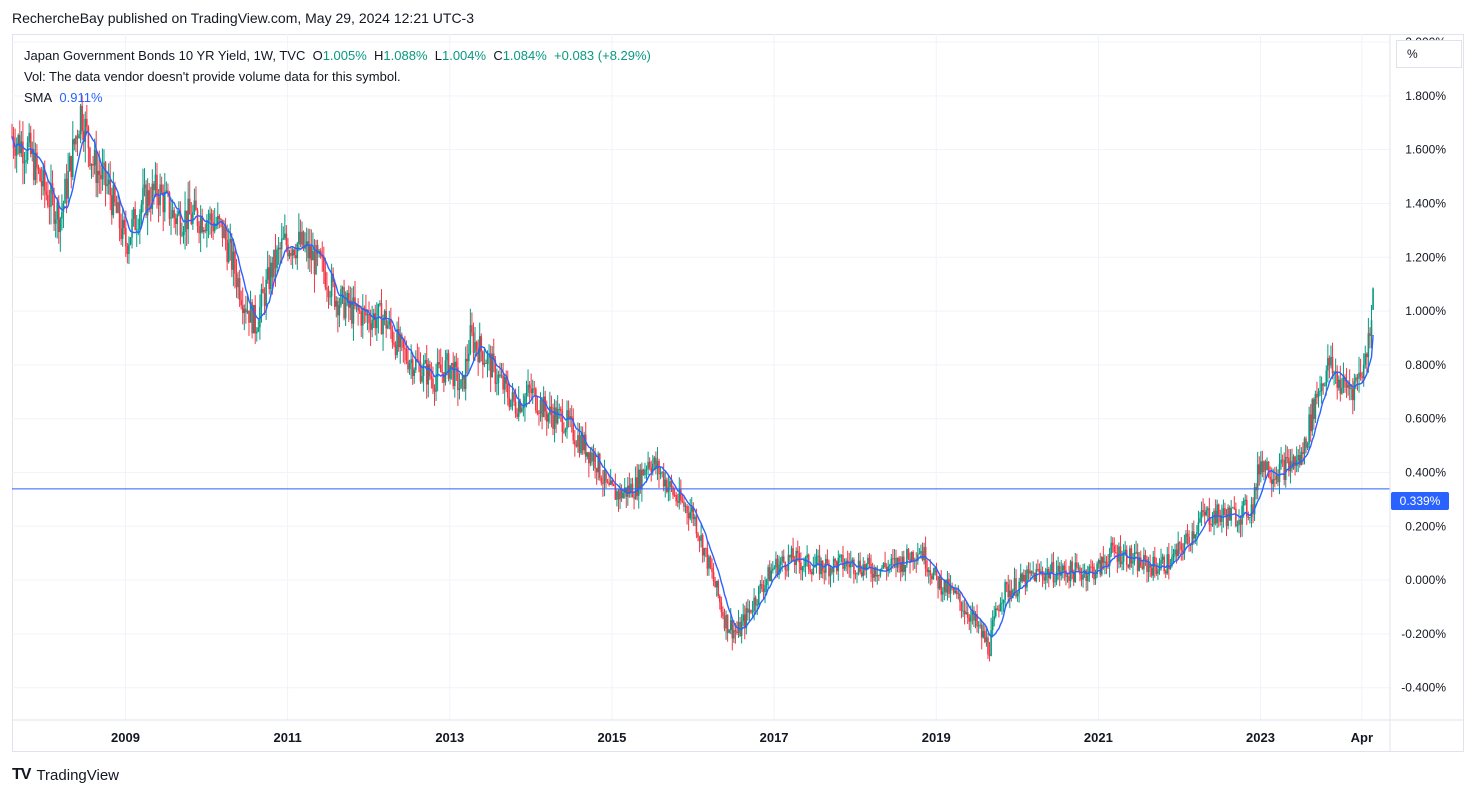 This screenshot has width=1479, height=798. What do you see at coordinates (81, 97) in the screenshot?
I see `sma-value: 0.911%` at bounding box center [81, 97].